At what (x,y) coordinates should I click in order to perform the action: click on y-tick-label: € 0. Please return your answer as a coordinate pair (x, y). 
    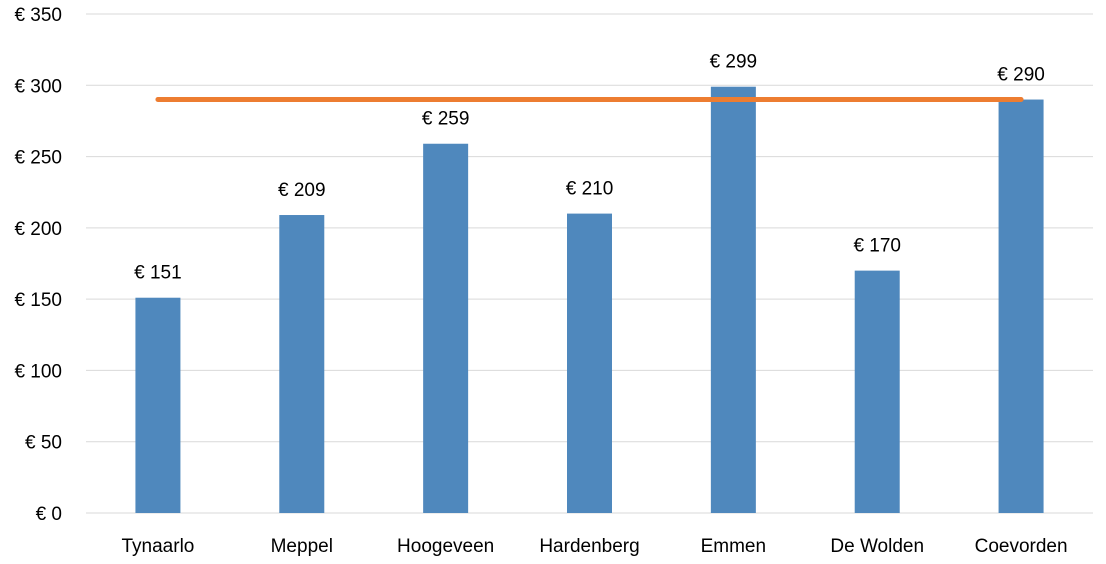
    Looking at the image, I should click on (49, 514).